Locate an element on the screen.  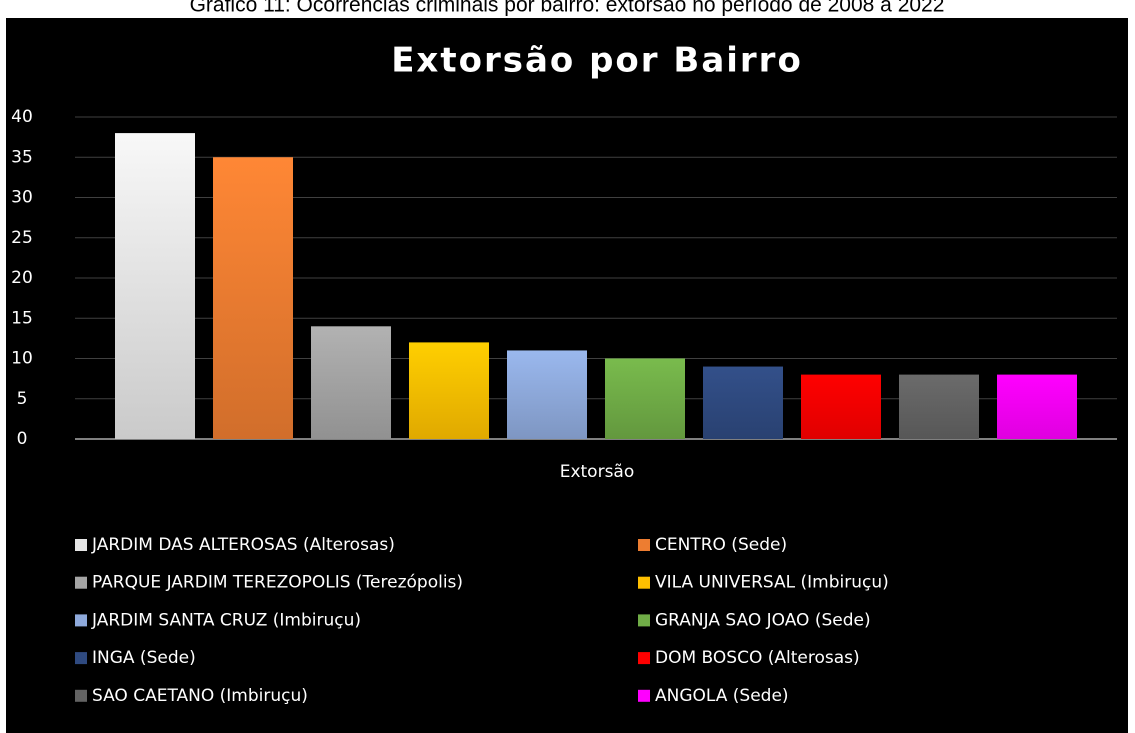
legend-label: CENTRO (Sede) is located at coordinates (721, 545).